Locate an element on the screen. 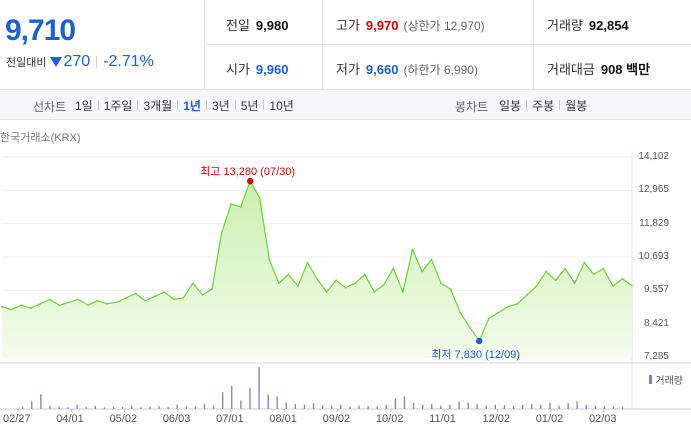  line-period-tab: 10년 is located at coordinates (281, 105).